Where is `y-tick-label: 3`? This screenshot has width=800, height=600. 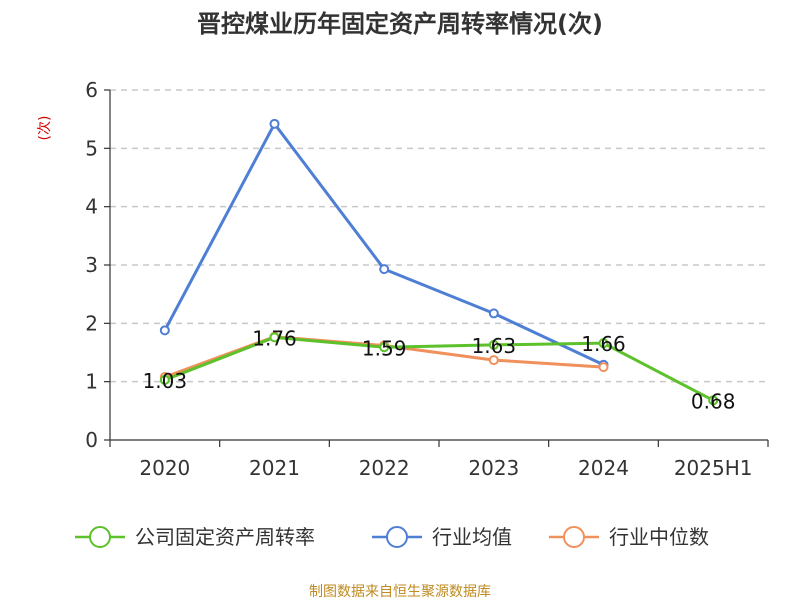
y-tick-label: 3 is located at coordinates (91, 265).